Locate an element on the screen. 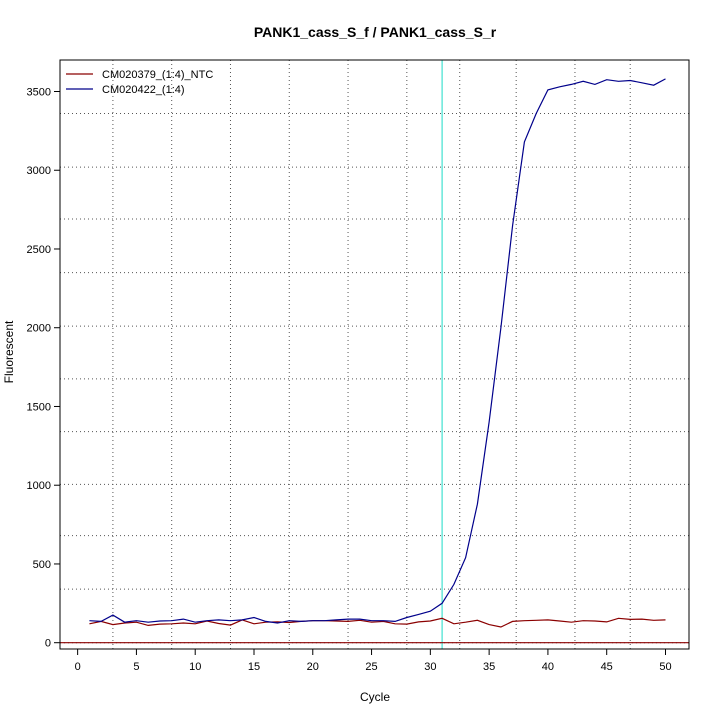  y-tick-label: 3500 is located at coordinates (39, 92).